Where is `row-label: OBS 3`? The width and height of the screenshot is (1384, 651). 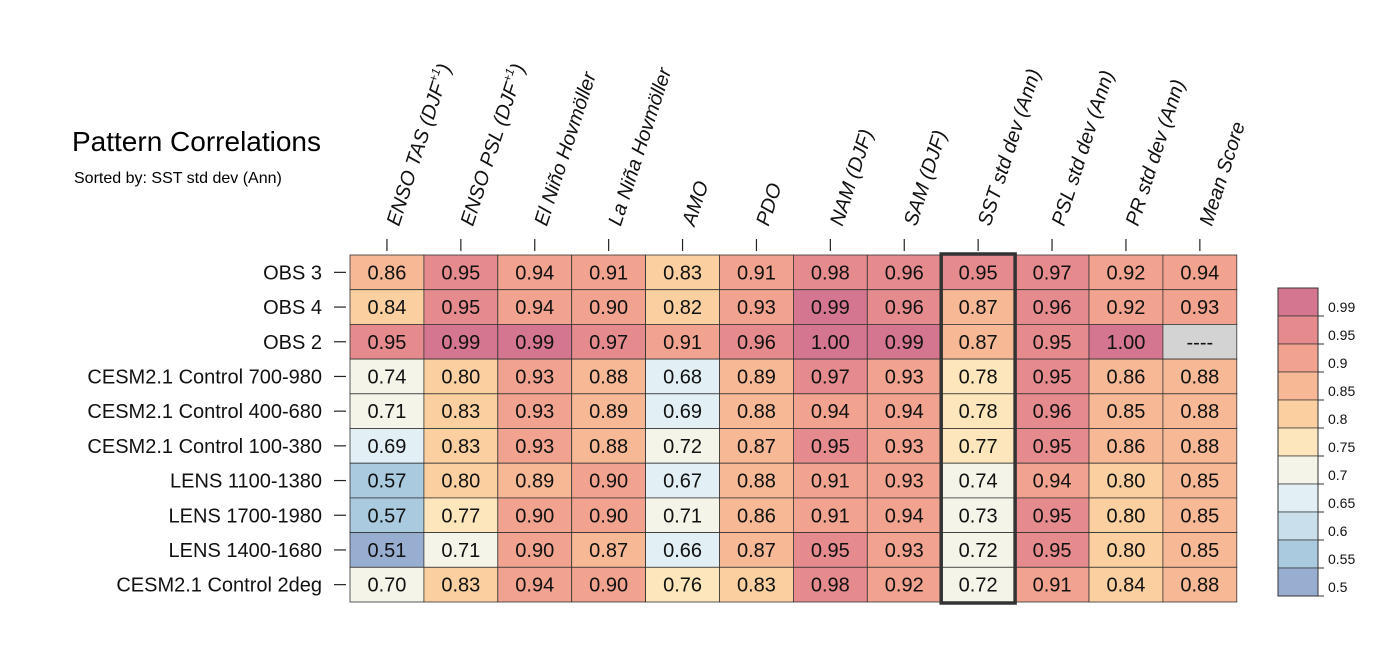
row-label: OBS 3 is located at coordinates (292, 273).